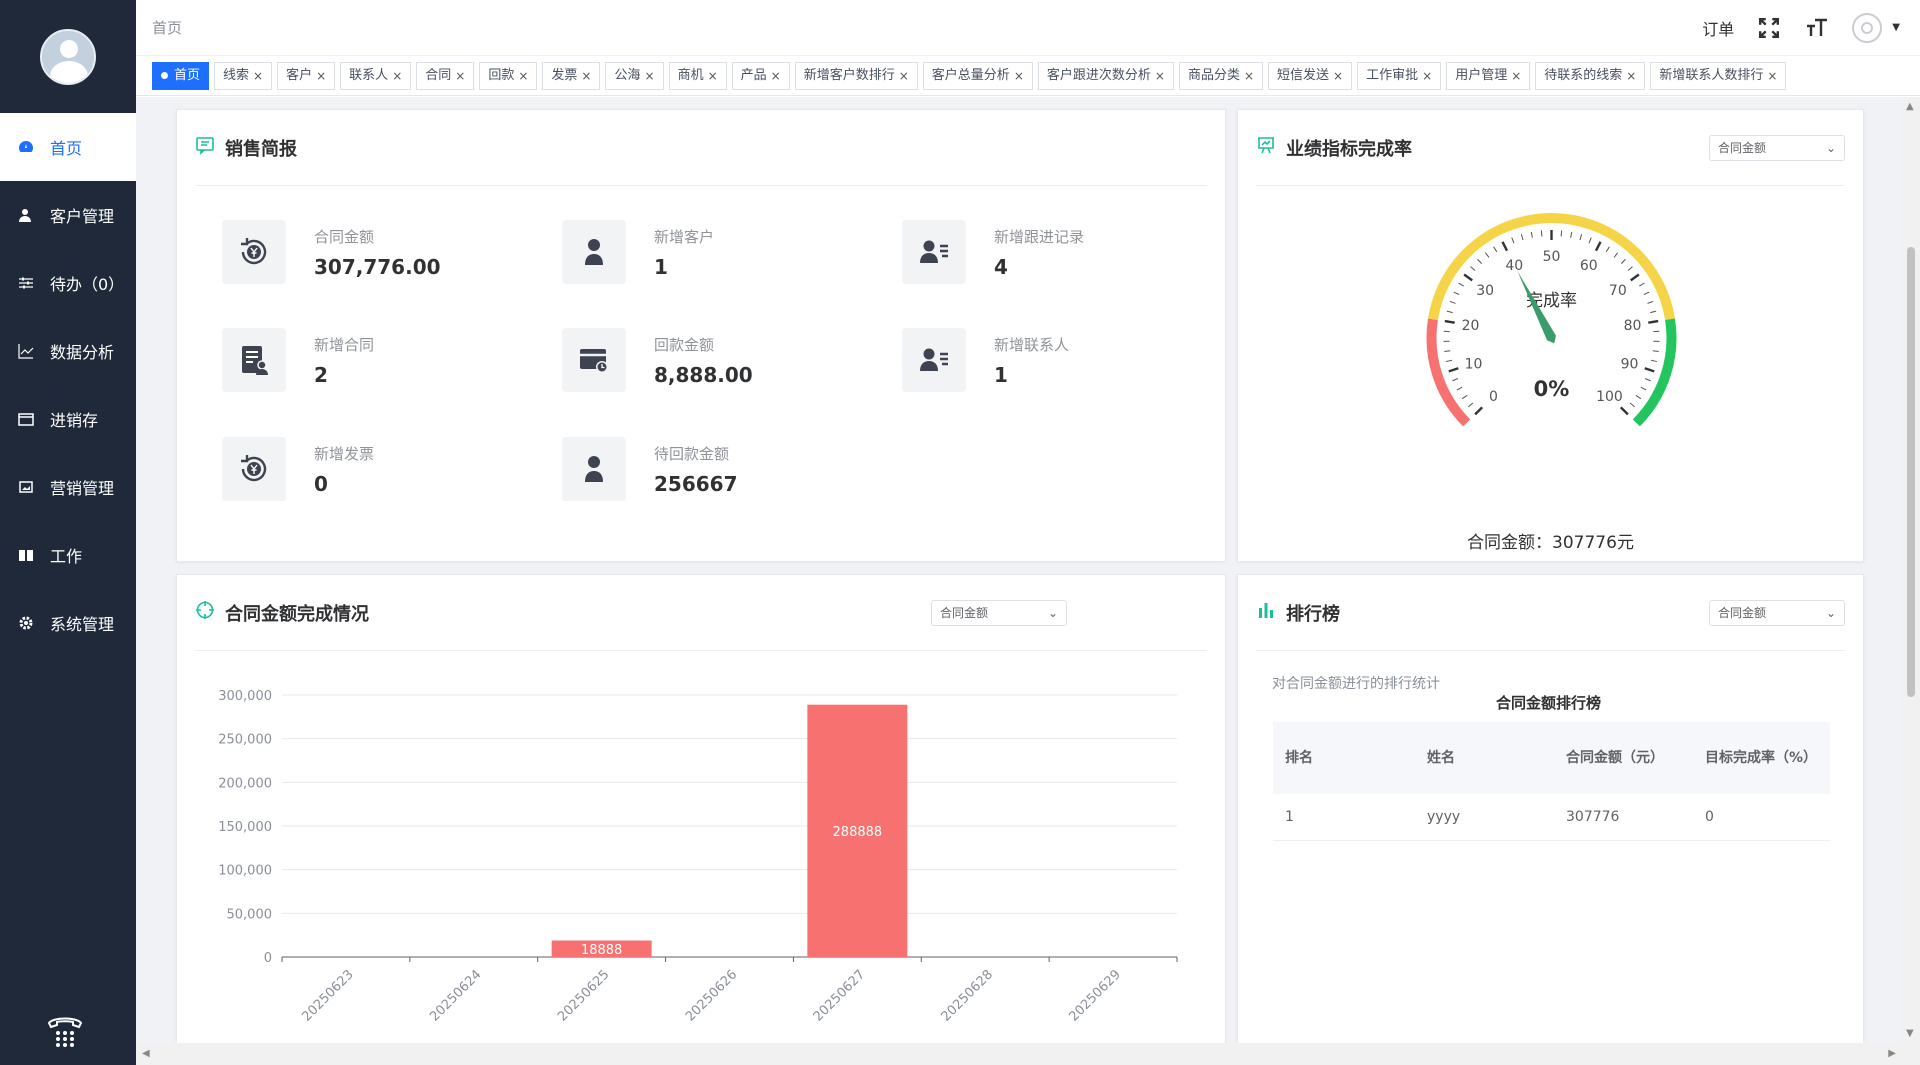 This screenshot has height=1065, width=1920. What do you see at coordinates (1105, 75) in the screenshot?
I see `tab-12: 客户跟进次数分析 ×` at bounding box center [1105, 75].